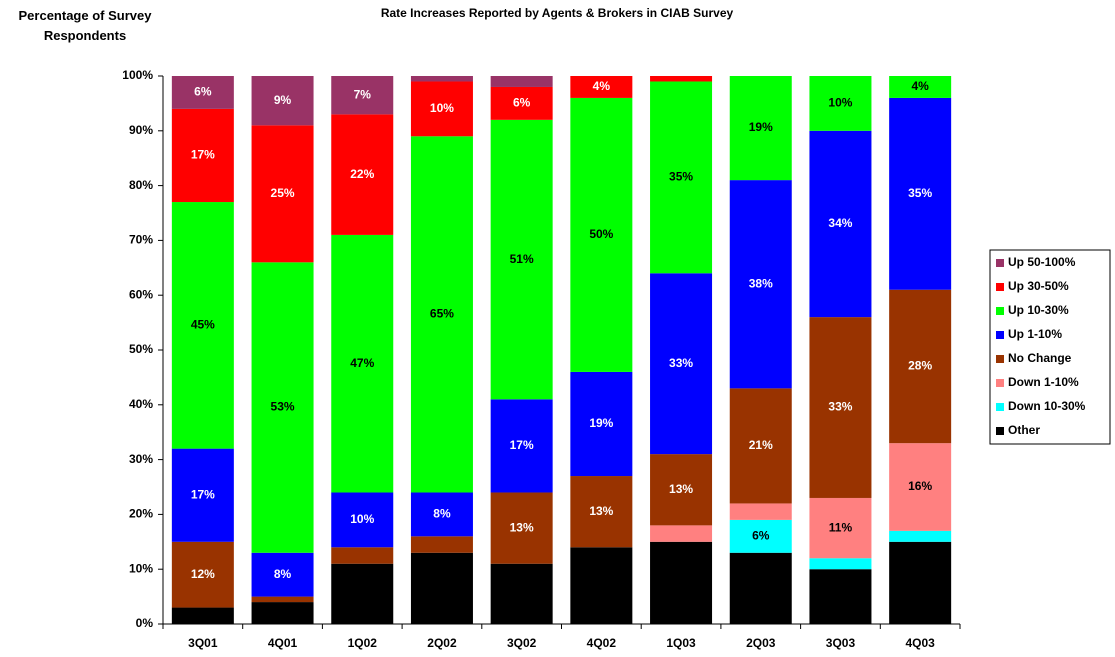  What do you see at coordinates (145, 623) in the screenshot?
I see `y-tick-label: 0%` at bounding box center [145, 623].